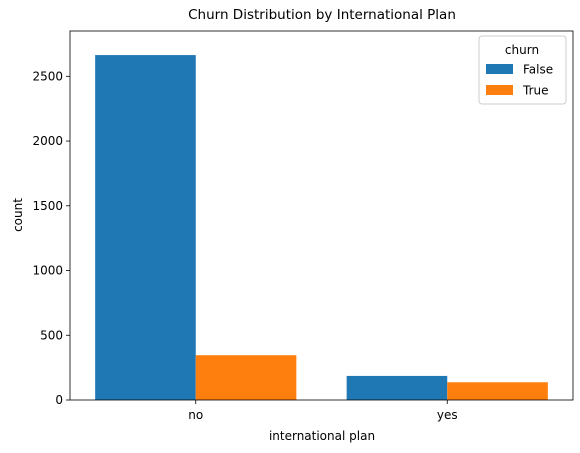 The height and width of the screenshot is (453, 580). I want to click on bar-true-no, so click(246, 377).